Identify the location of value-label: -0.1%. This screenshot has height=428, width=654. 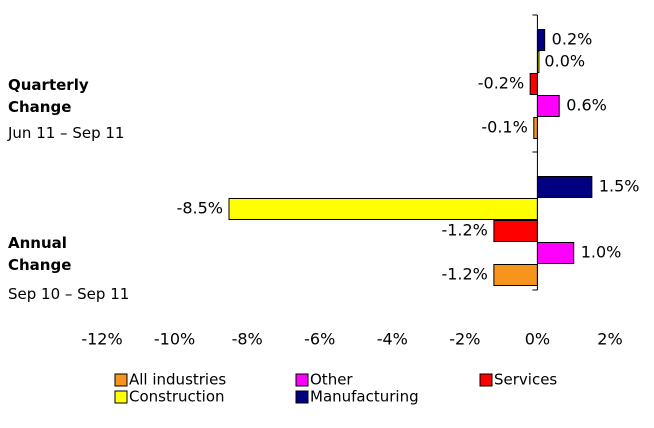
(504, 127).